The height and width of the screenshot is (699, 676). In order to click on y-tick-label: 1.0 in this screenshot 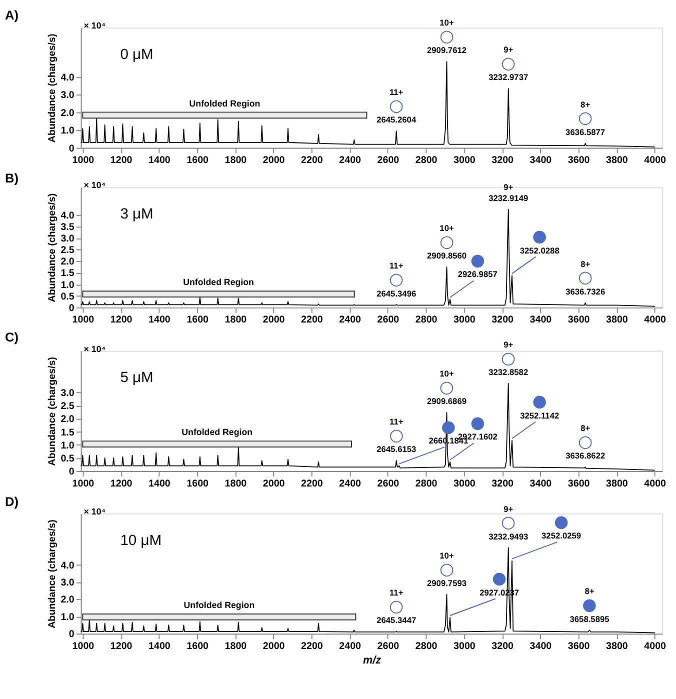, I will do `click(67, 617)`.